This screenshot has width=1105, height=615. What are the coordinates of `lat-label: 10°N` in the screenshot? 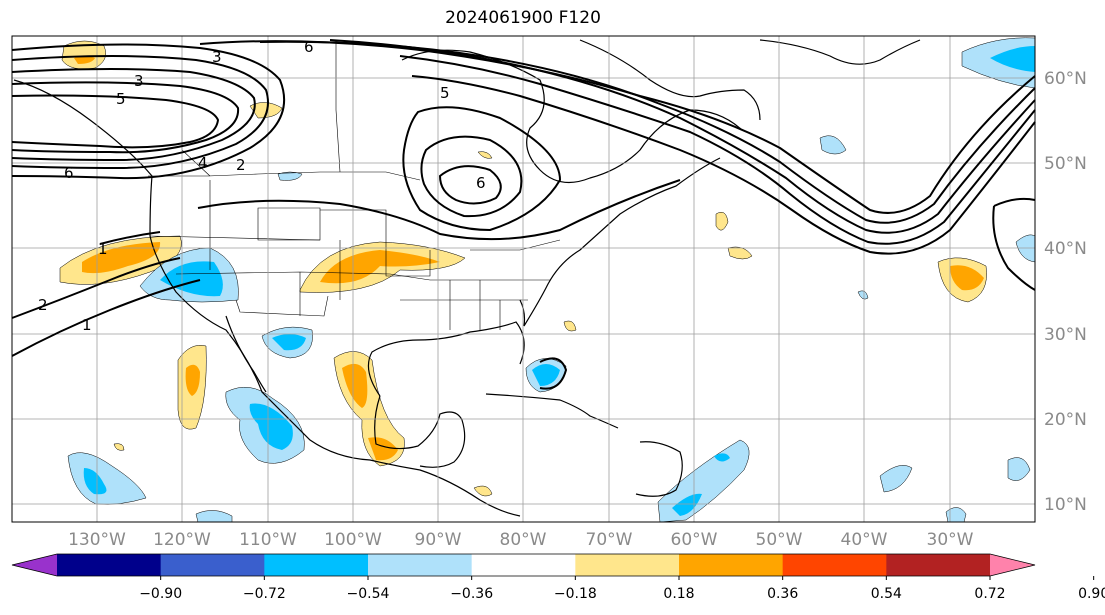 It's located at (1065, 505).